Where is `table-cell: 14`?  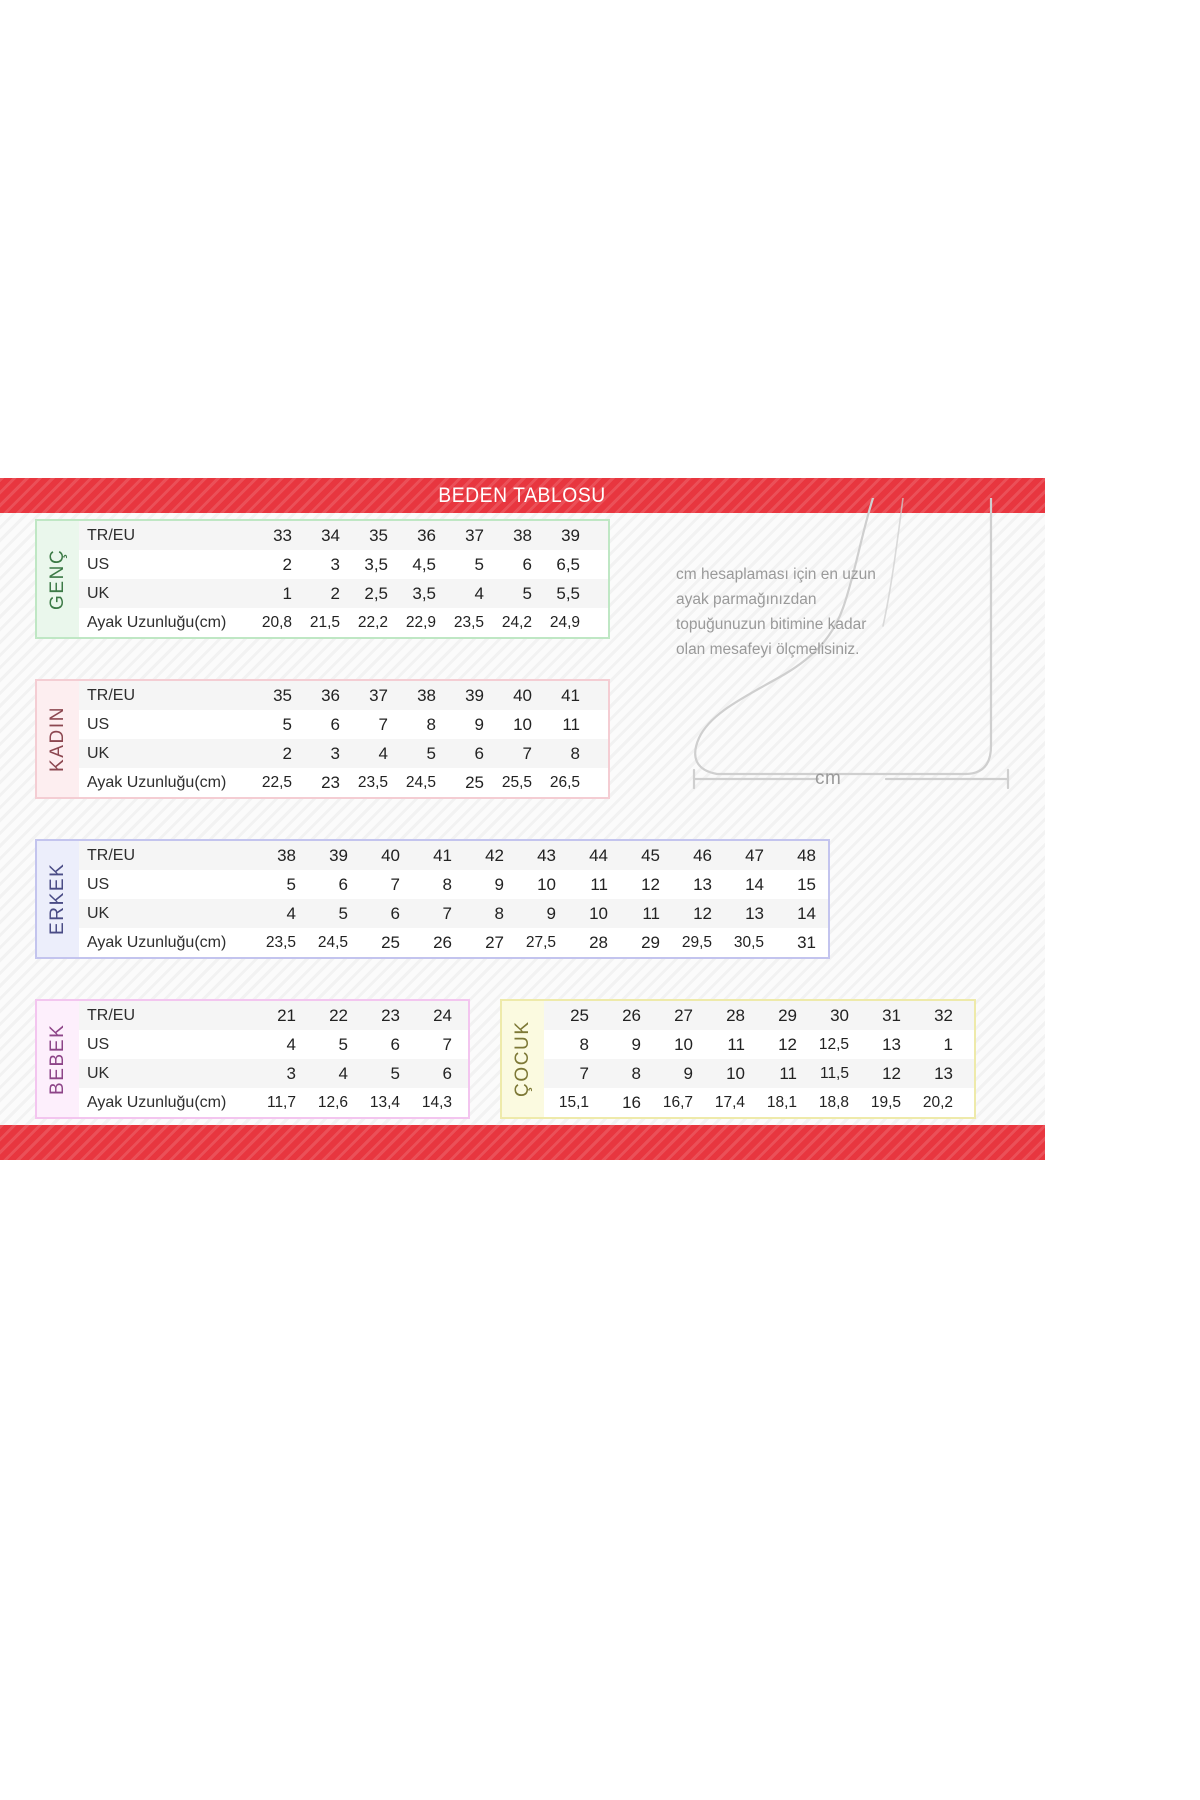 table-cell: 14 is located at coordinates (806, 913).